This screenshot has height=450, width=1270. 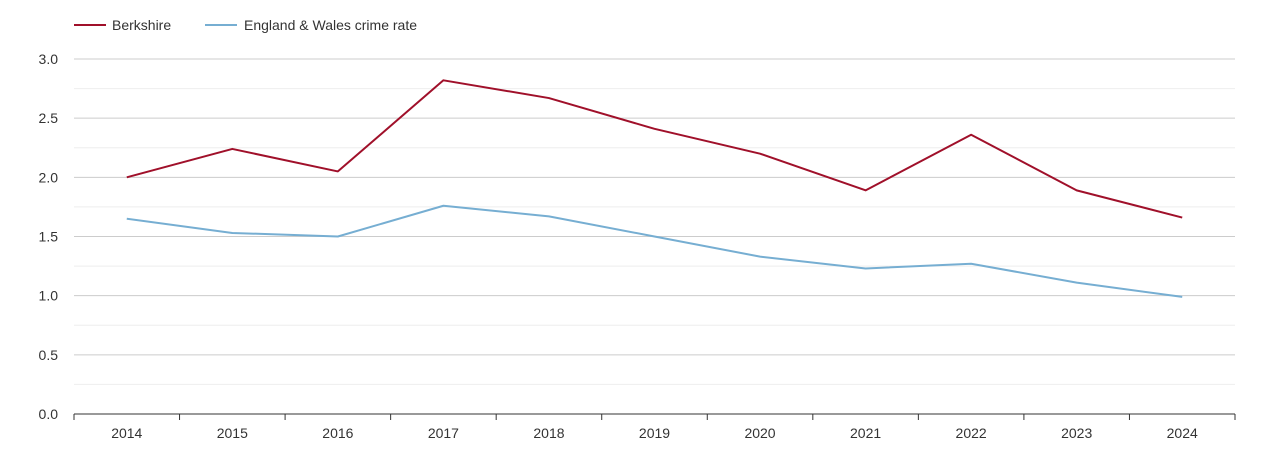 I want to click on y-tick-label: 2.0, so click(x=49, y=177).